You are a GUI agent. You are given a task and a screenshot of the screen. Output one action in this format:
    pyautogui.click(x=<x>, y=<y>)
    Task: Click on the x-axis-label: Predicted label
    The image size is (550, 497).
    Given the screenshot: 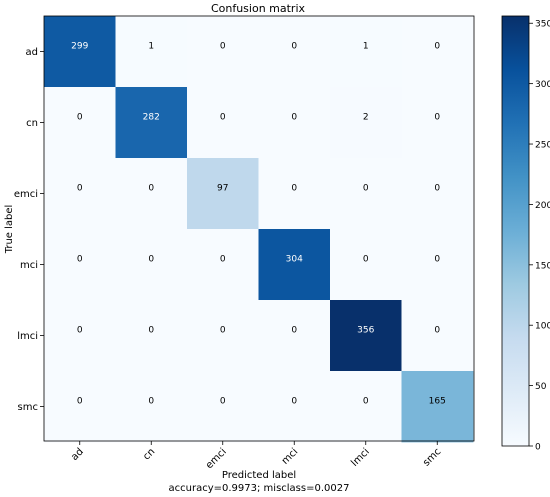 What is the action you would take?
    pyautogui.click(x=259, y=475)
    